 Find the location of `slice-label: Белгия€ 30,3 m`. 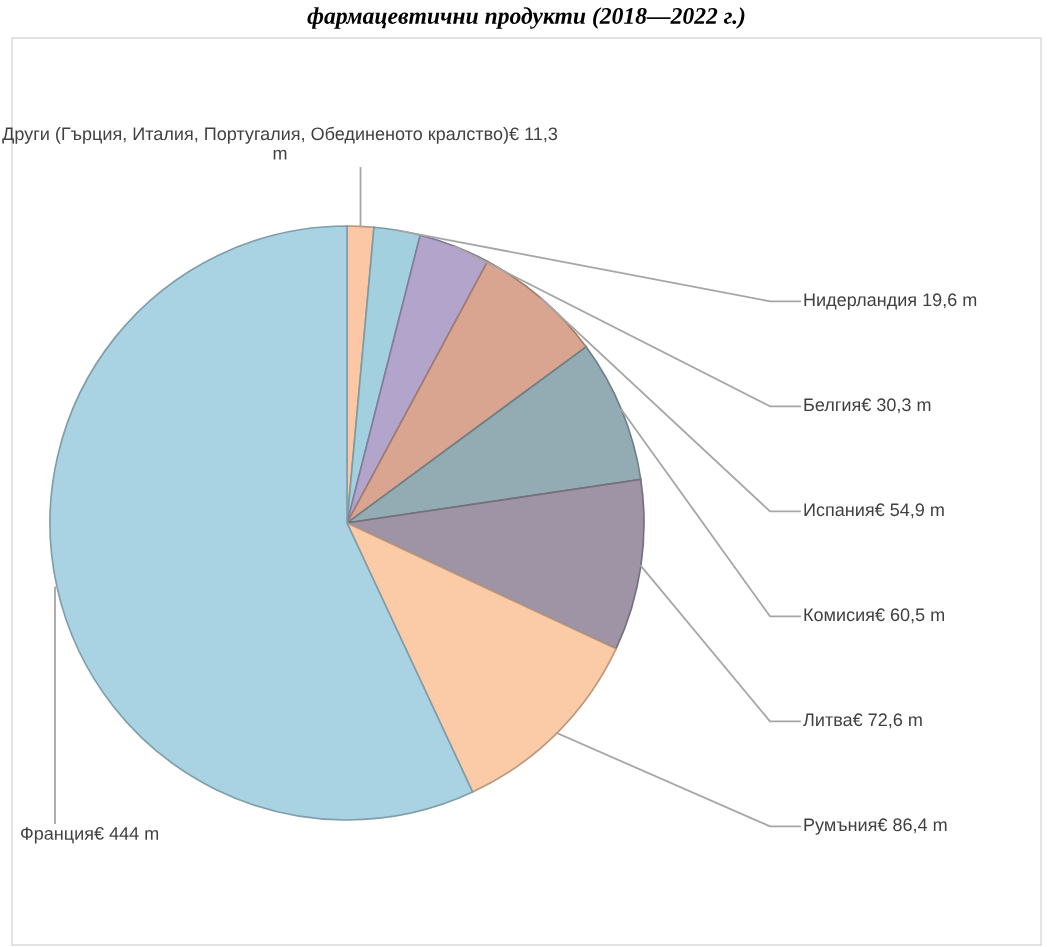

slice-label: Белгия€ 30,3 m is located at coordinates (867, 406).